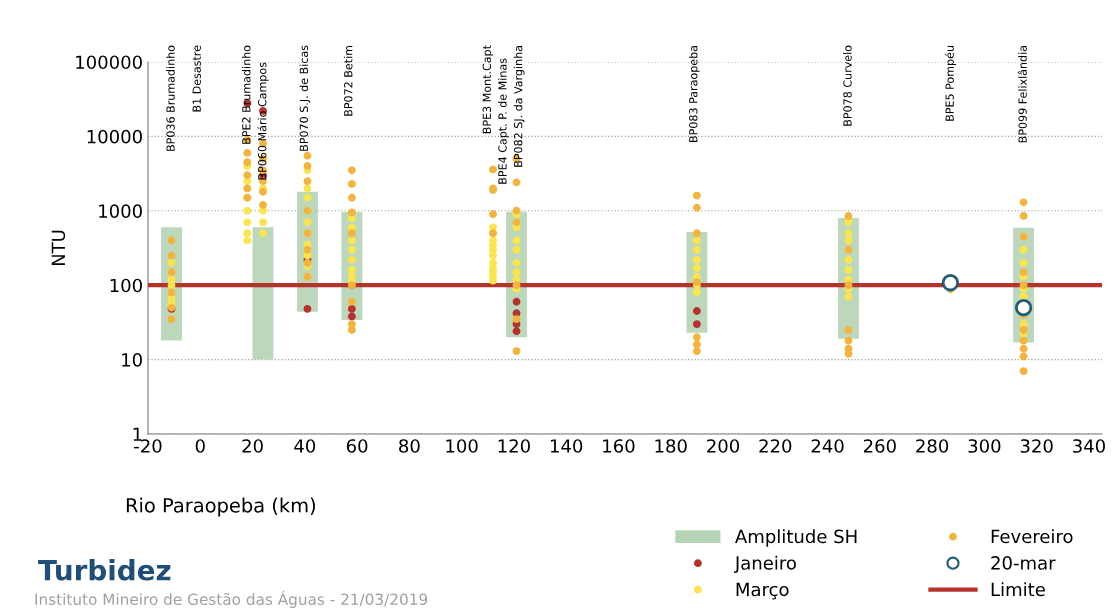  What do you see at coordinates (932, 446) in the screenshot?
I see `x-tick-label: 280` at bounding box center [932, 446].